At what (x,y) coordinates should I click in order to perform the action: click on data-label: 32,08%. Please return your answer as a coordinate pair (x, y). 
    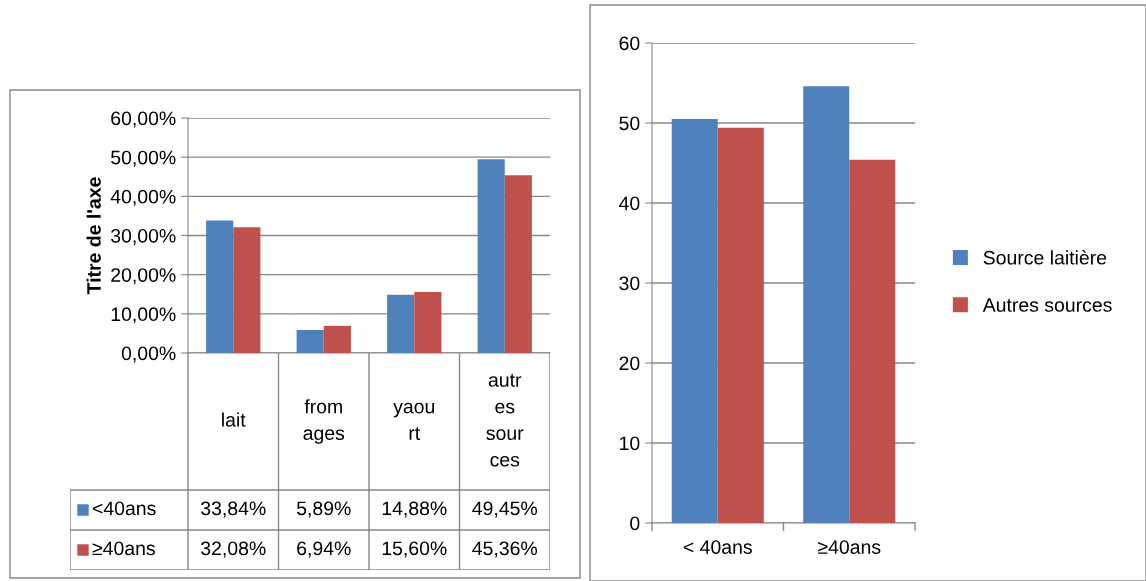
    Looking at the image, I should click on (233, 549).